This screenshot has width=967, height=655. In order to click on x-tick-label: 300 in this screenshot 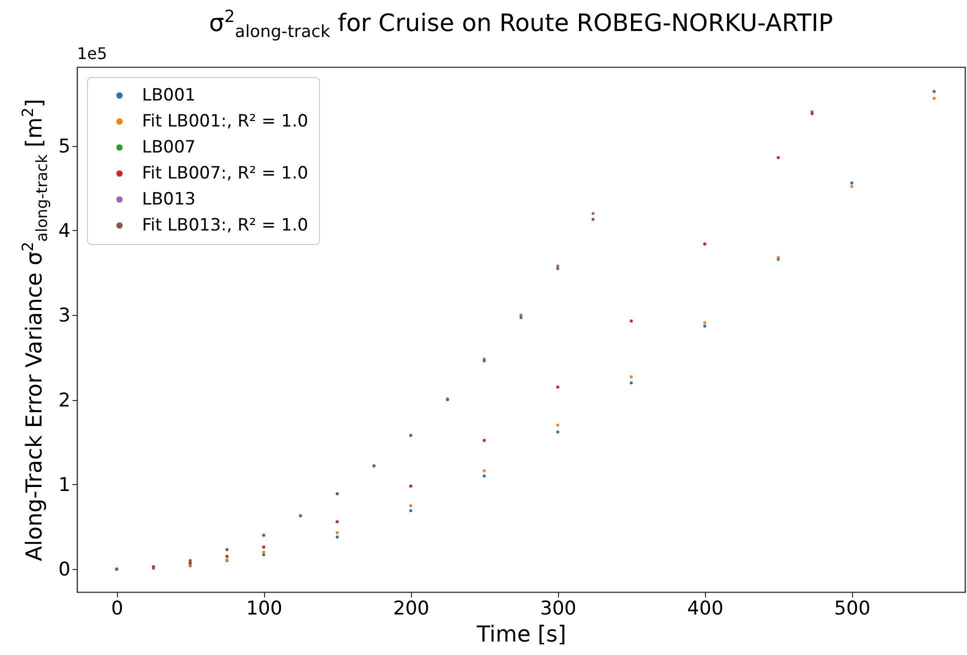, I will do `click(558, 609)`.